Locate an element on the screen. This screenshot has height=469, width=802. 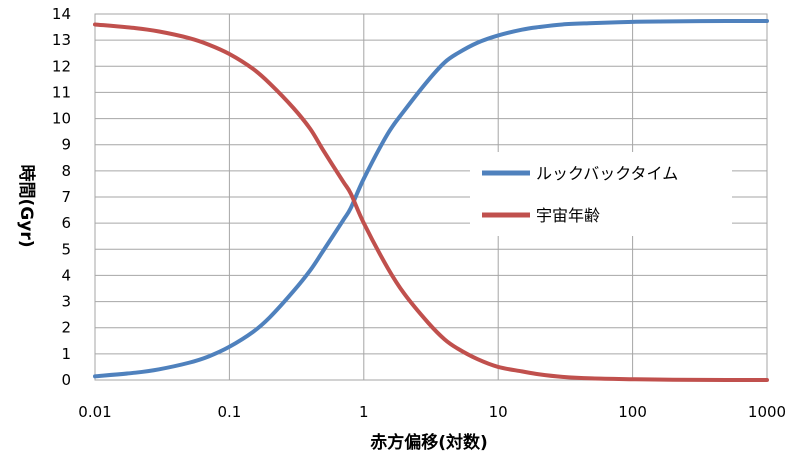
x-tick-label: 1000 is located at coordinates (767, 412).